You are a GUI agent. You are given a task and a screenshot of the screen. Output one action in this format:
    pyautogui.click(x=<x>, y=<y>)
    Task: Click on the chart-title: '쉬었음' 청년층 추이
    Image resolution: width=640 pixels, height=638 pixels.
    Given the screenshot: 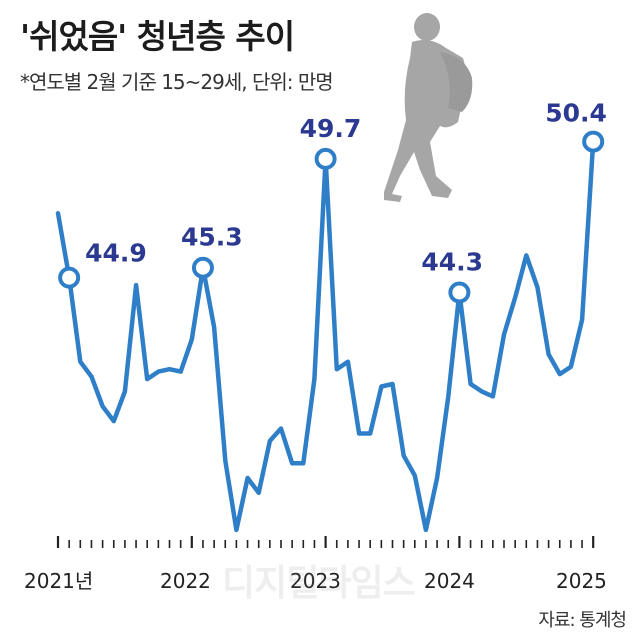 What is the action you would take?
    pyautogui.click(x=157, y=36)
    